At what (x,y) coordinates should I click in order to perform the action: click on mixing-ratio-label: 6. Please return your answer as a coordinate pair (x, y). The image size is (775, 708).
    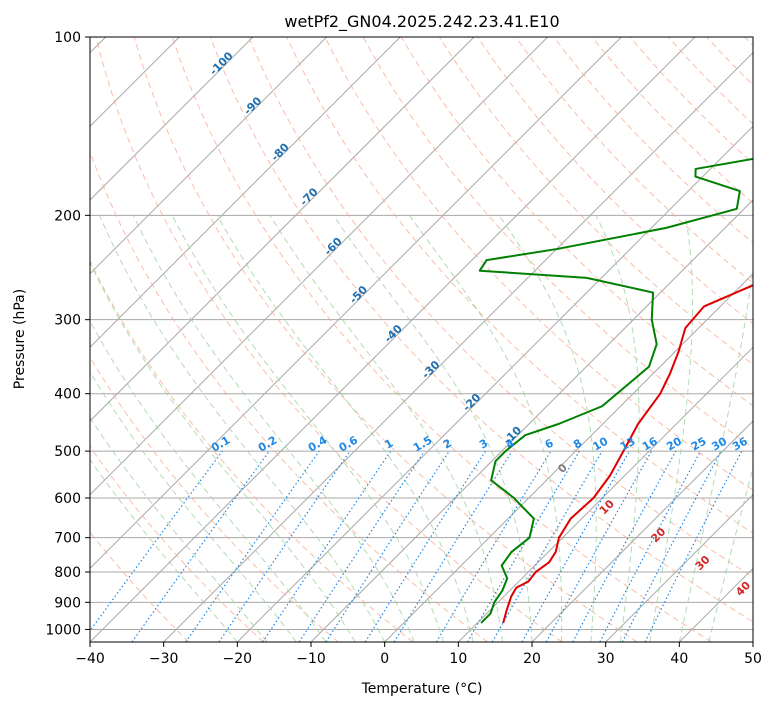
    Looking at the image, I should click on (549, 443).